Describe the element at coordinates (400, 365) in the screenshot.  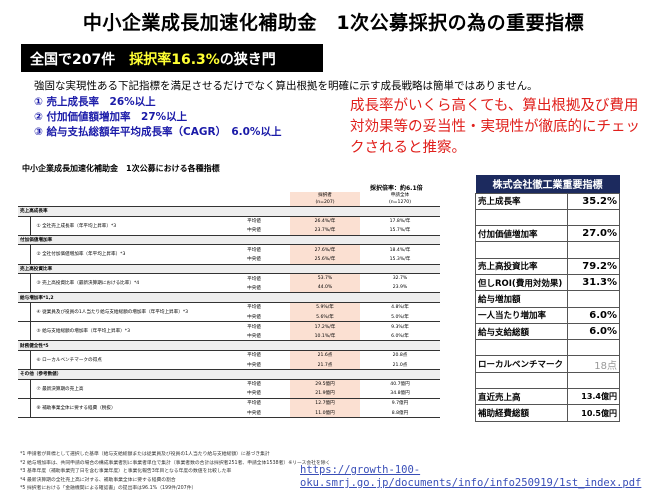
I see `all-value: 21.0点` at that location.